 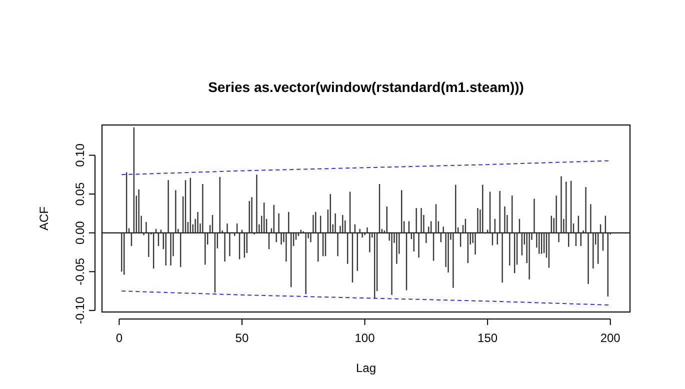 What do you see at coordinates (80, 194) in the screenshot?
I see `y-tick-label: 0.05` at bounding box center [80, 194].